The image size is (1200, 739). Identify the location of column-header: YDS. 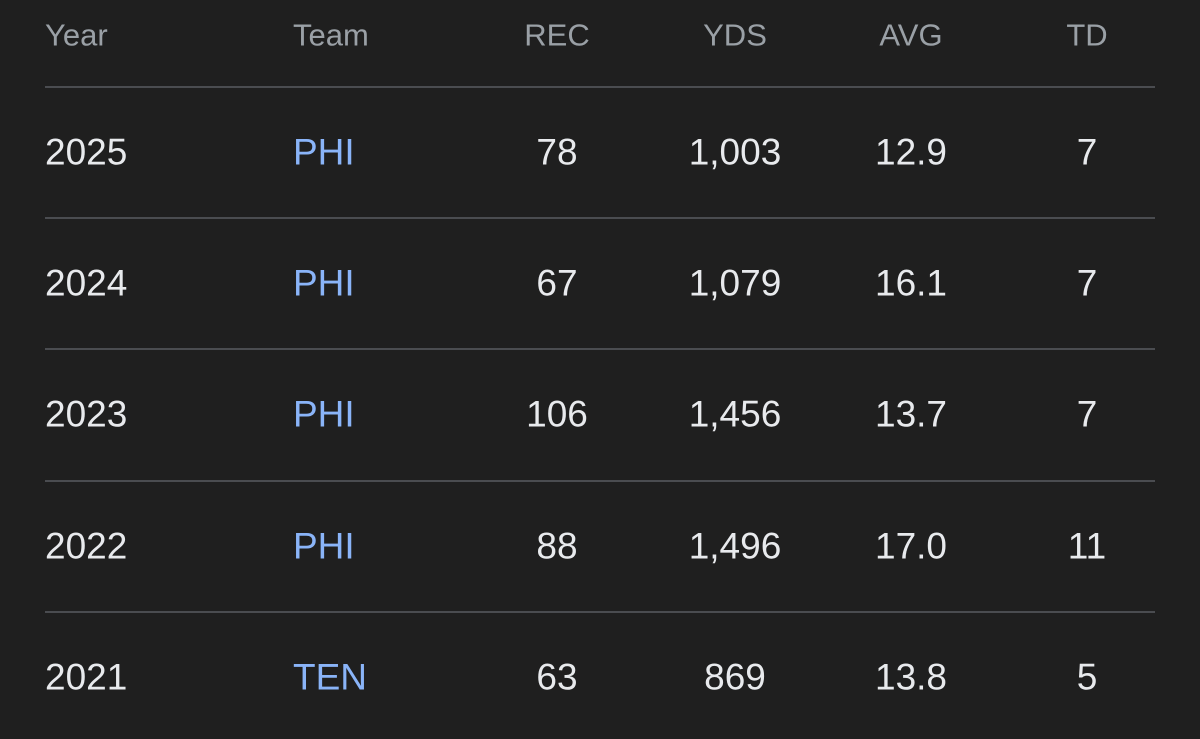
(735, 35).